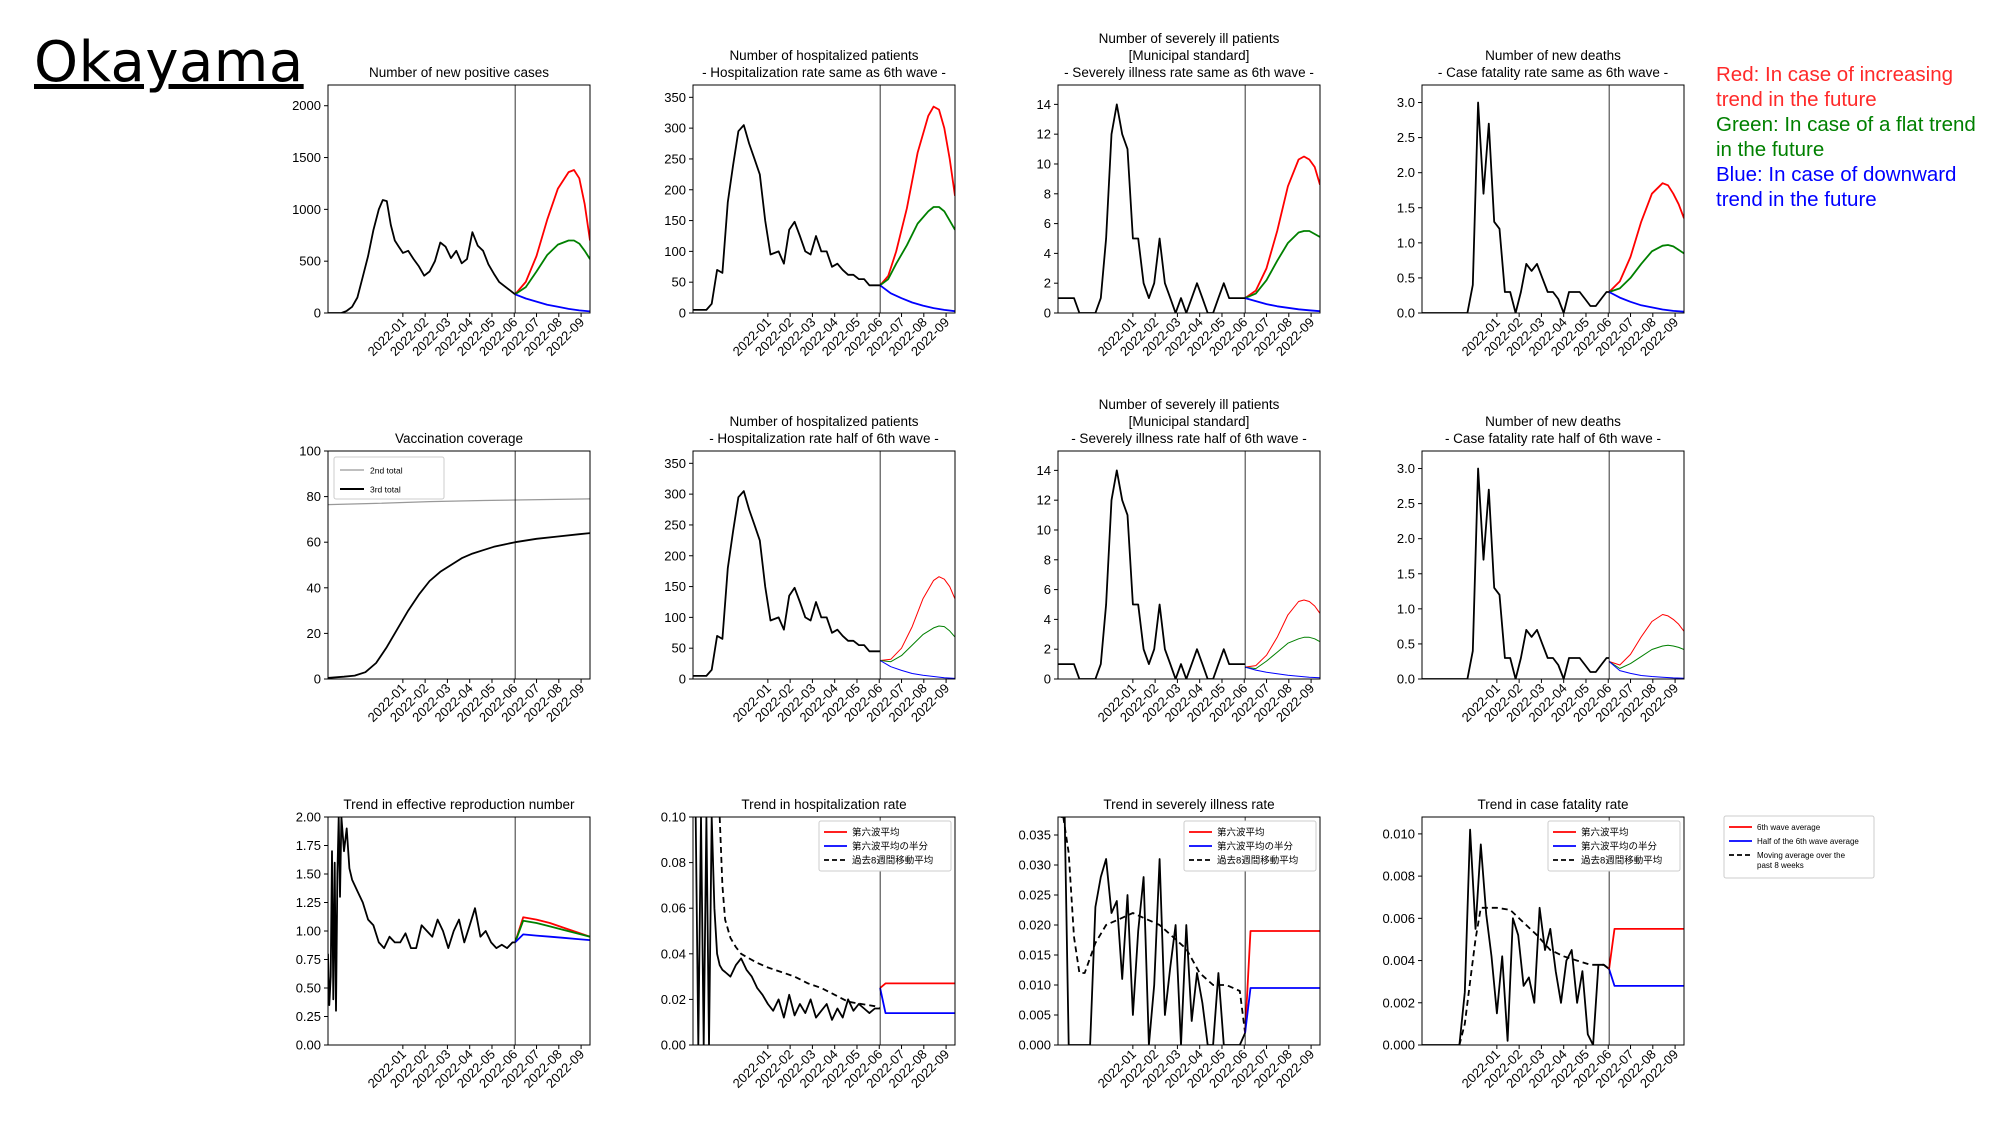  Describe the element at coordinates (308, 817) in the screenshot. I see `y-tick-label: 2.00` at that location.